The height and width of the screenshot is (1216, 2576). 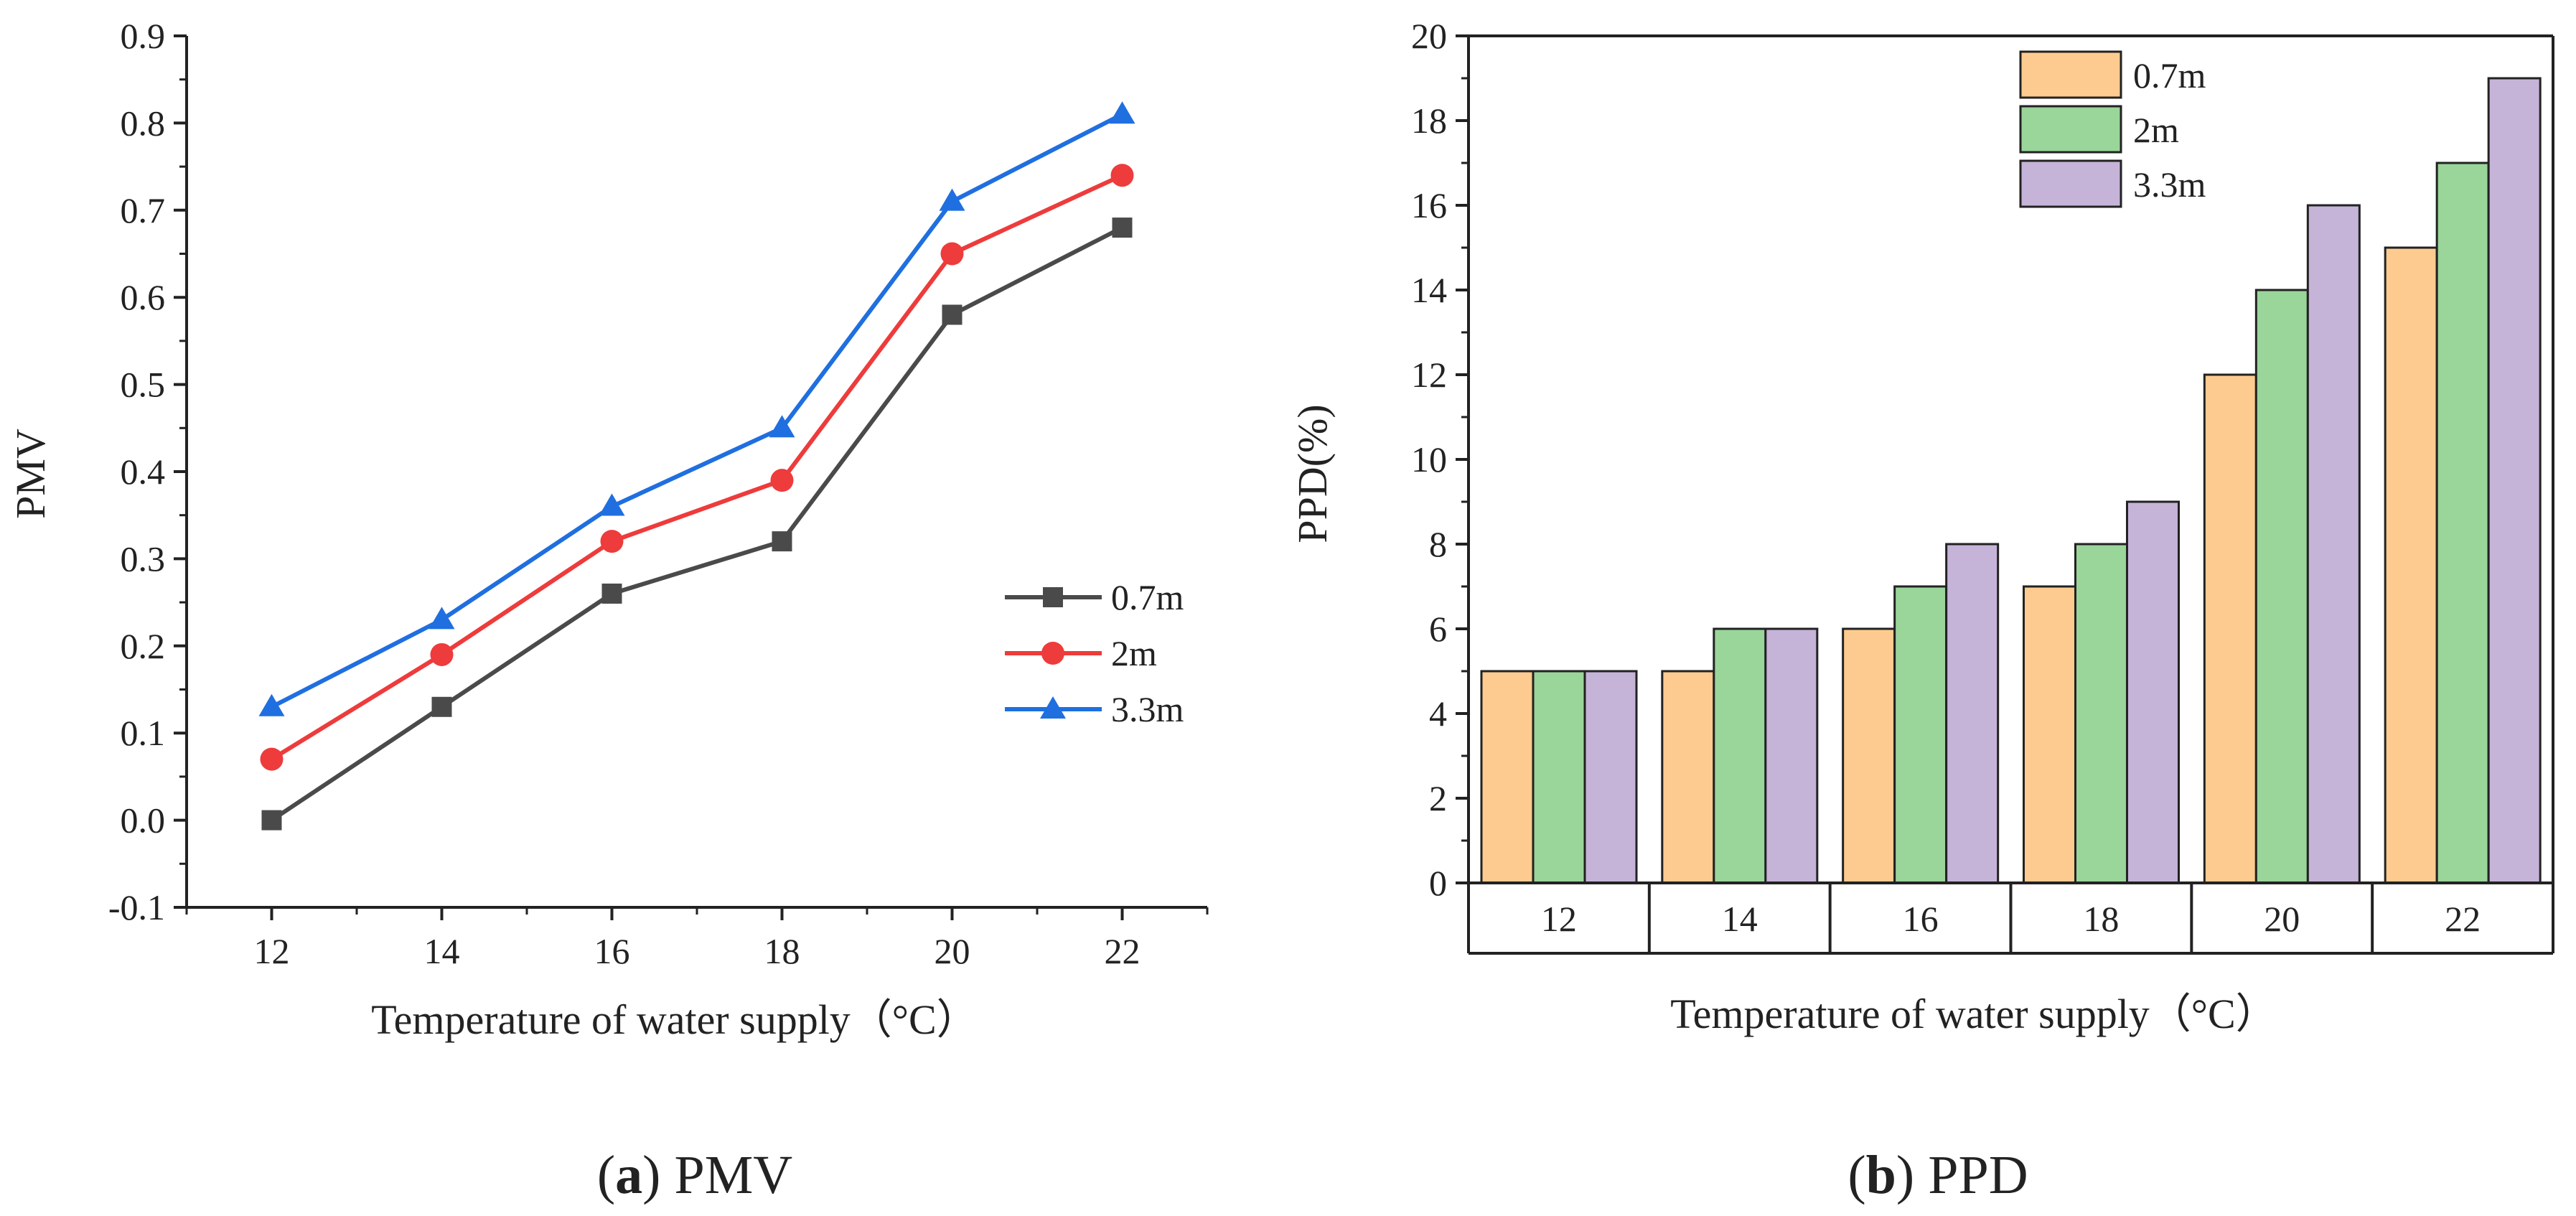 I want to click on ppd-caption: (b) PPD, so click(x=1938, y=1175).